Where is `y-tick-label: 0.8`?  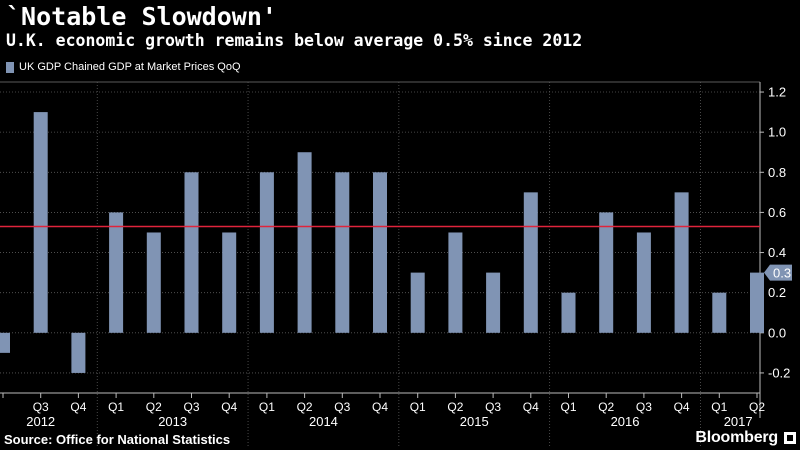
y-tick-label: 0.8 is located at coordinates (777, 172).